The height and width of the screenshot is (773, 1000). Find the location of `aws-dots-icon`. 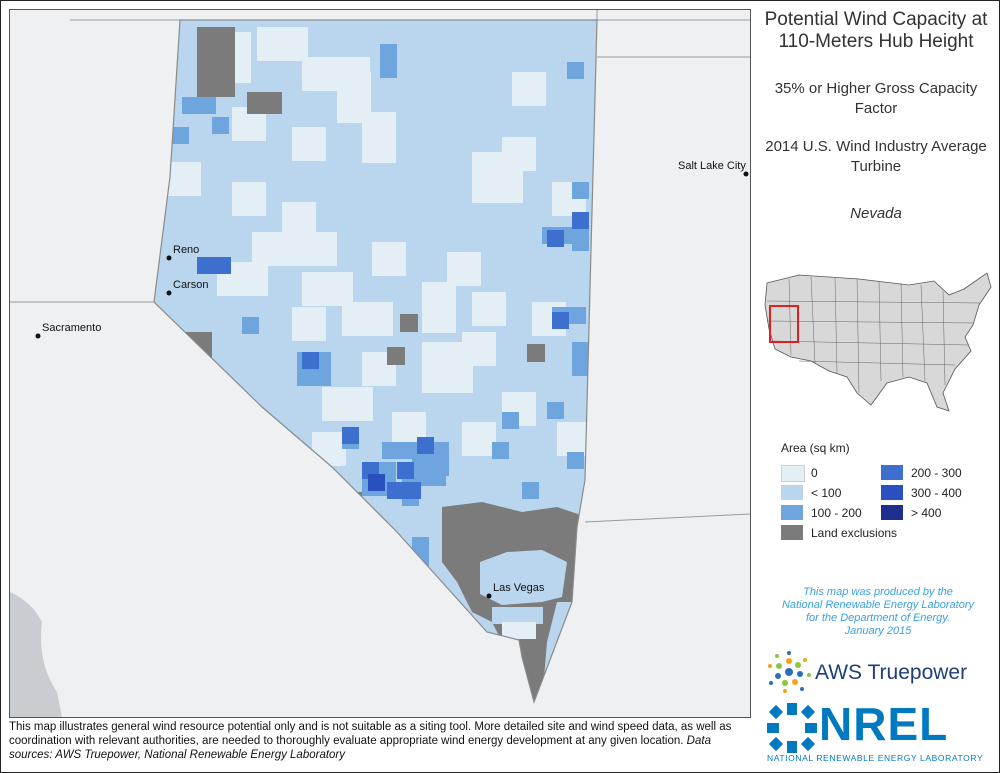

aws-dots-icon is located at coordinates (789, 672).